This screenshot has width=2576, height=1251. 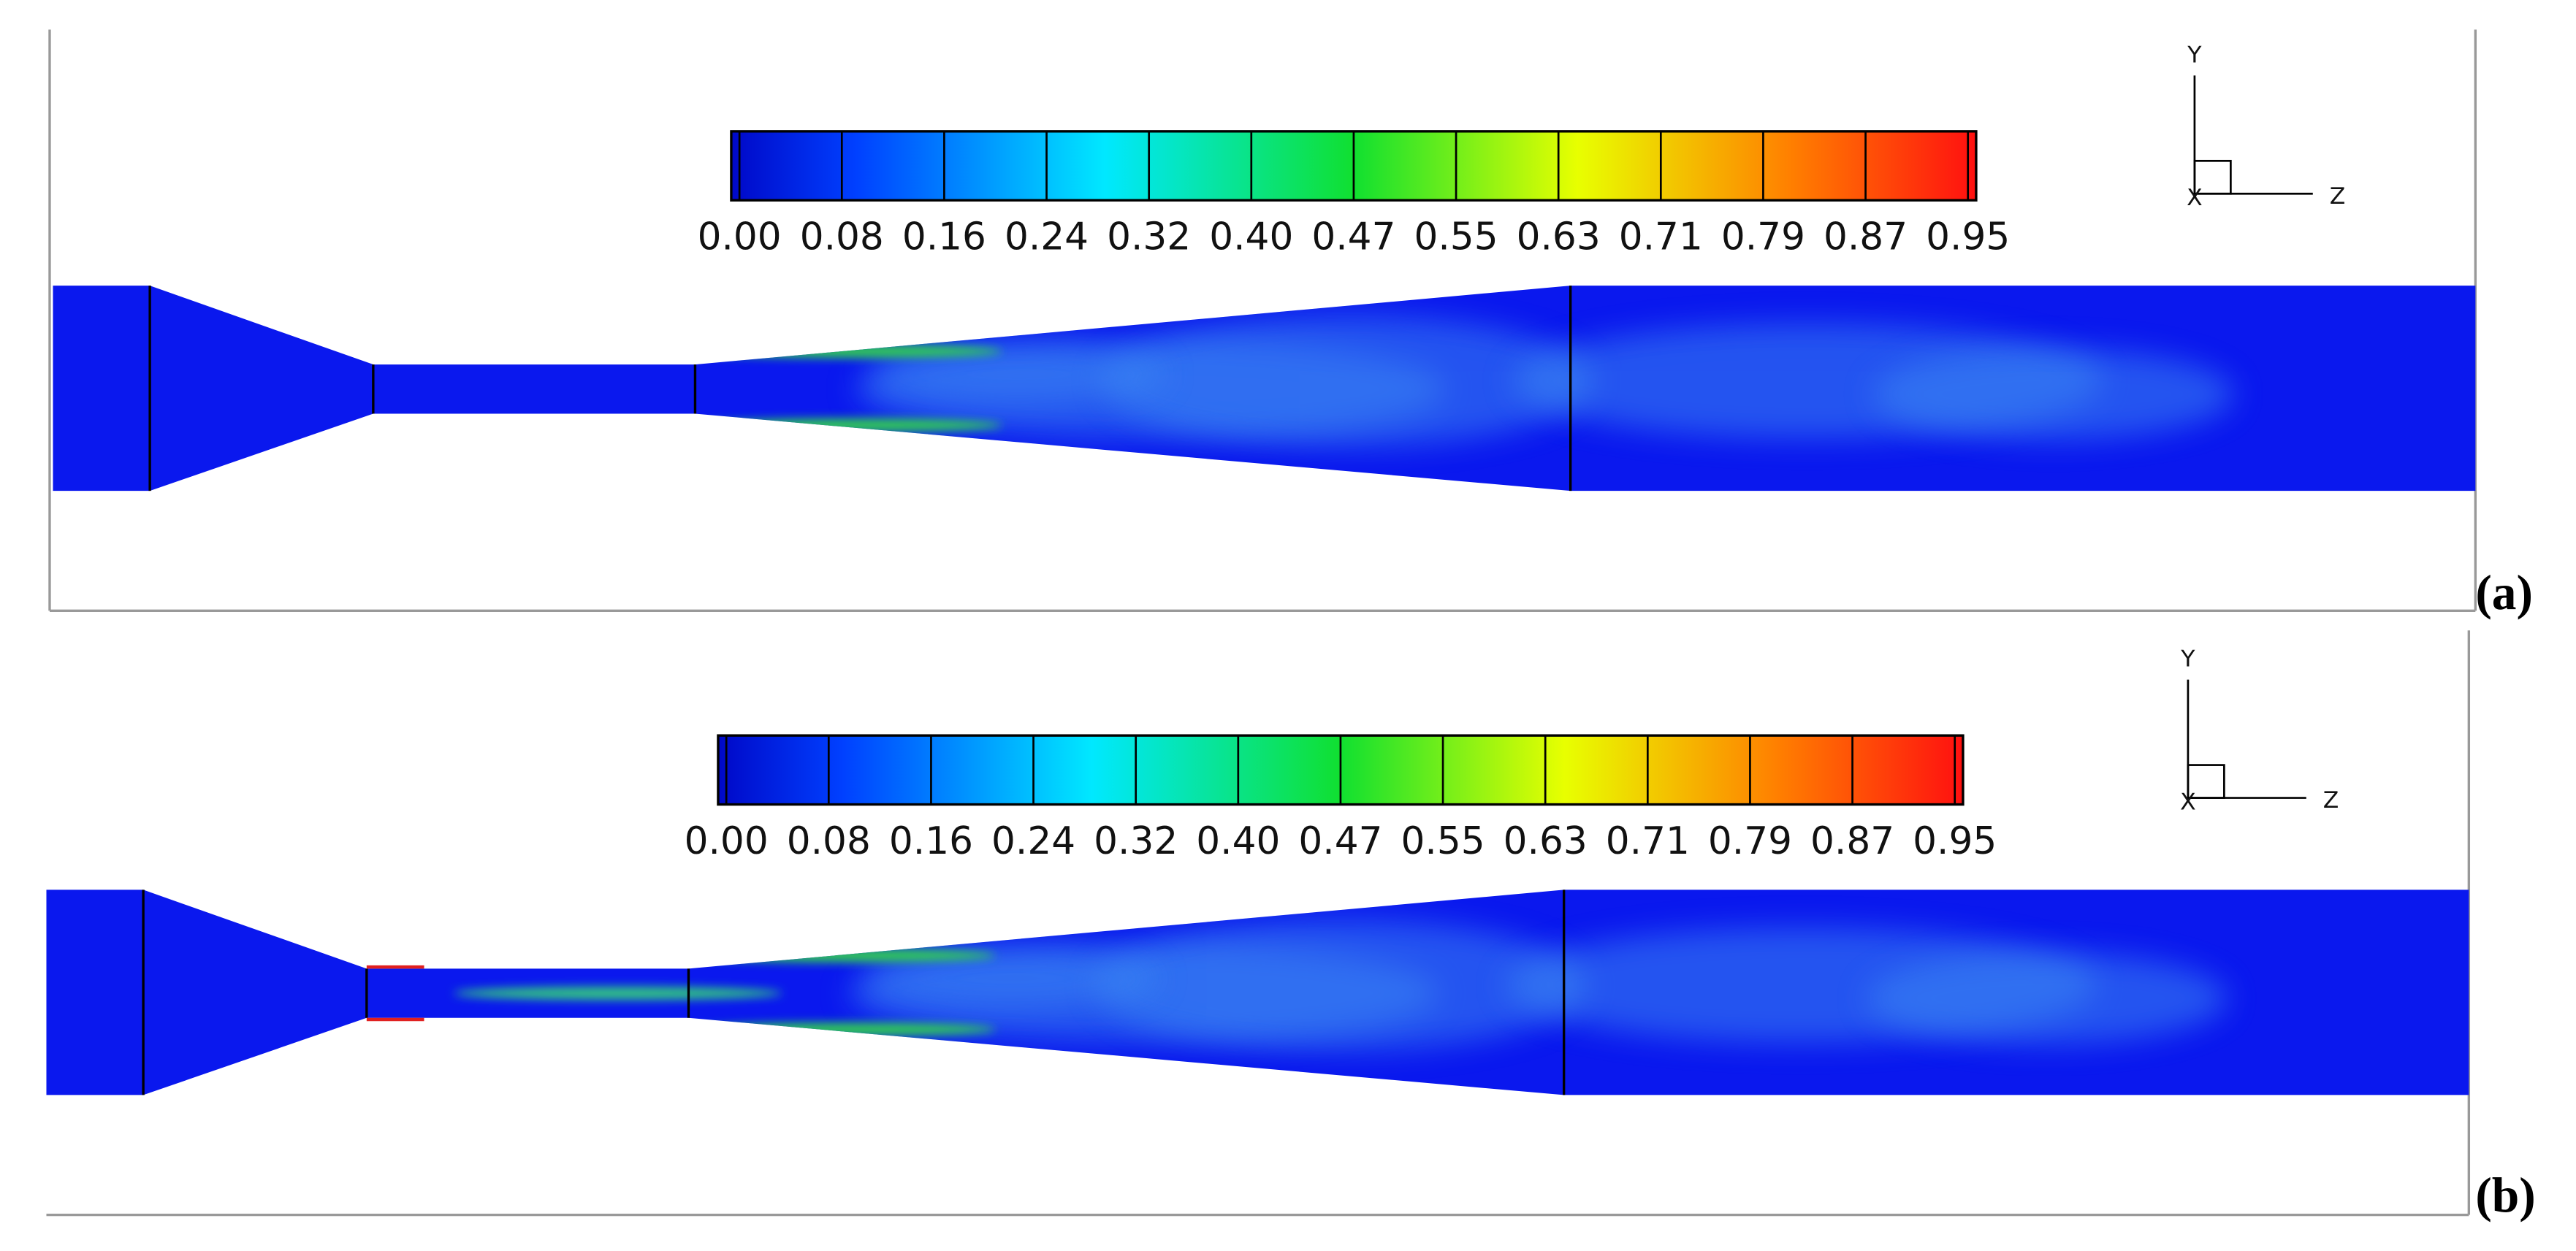 I want to click on panel-label: (b), so click(x=2505, y=1195).